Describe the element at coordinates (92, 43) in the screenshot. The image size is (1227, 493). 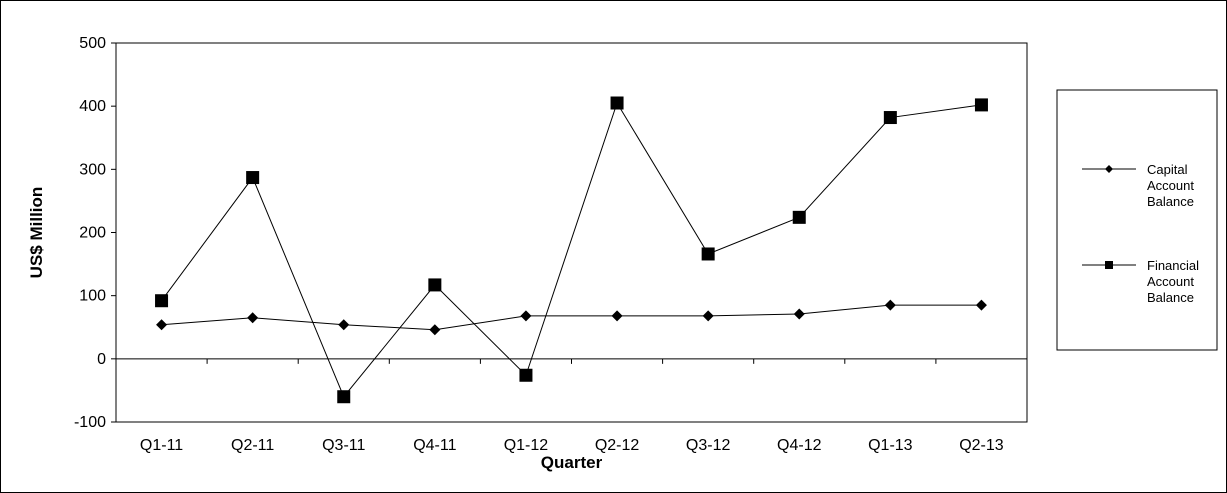
I see `y-tick-label: 500` at that location.